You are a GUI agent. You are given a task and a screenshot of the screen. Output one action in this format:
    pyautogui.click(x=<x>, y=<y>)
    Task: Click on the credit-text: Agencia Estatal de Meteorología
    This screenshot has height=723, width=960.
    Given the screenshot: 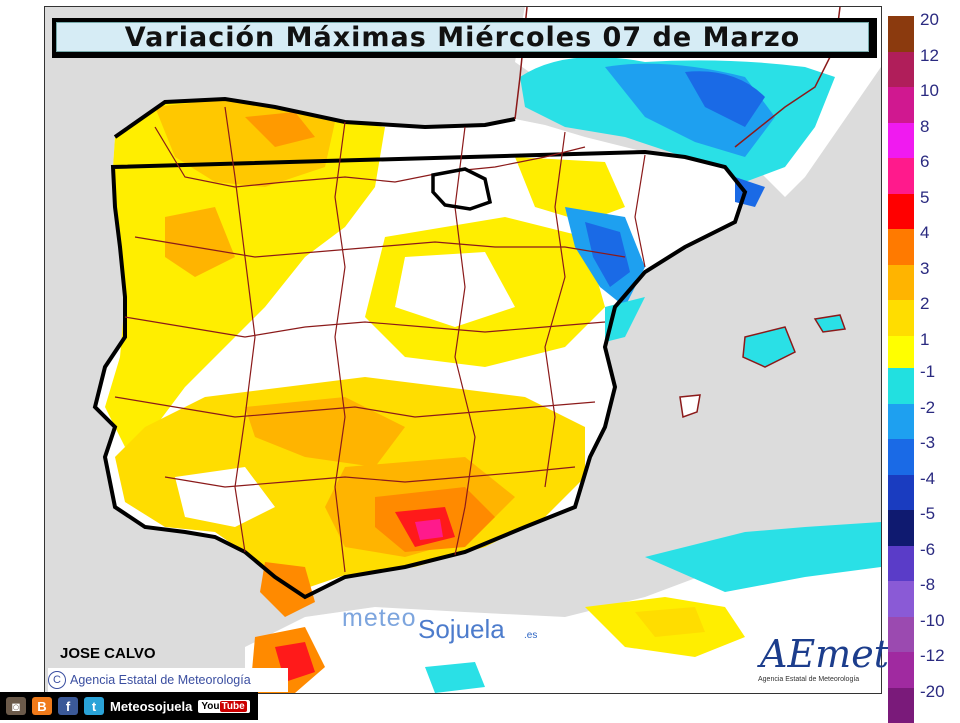 What is the action you would take?
    pyautogui.click(x=160, y=680)
    